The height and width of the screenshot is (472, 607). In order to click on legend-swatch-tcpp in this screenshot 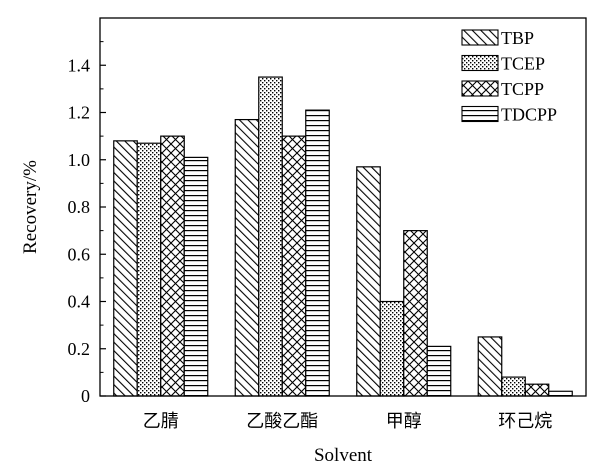, I will do `click(480, 88)`.